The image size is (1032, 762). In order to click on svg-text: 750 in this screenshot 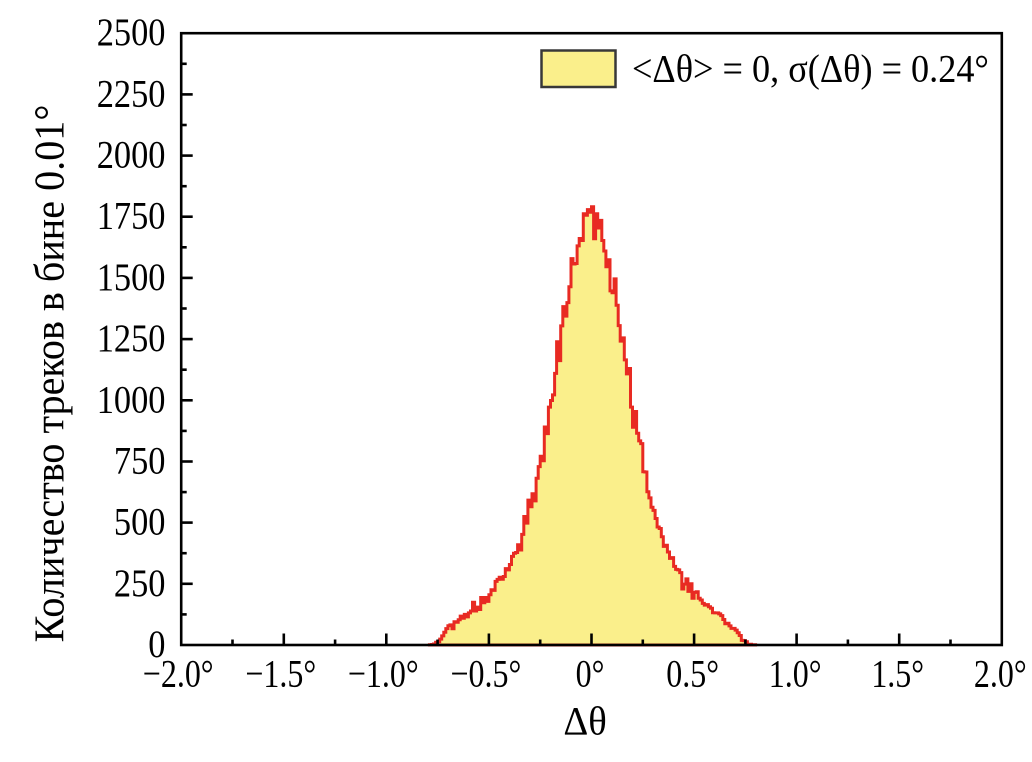, I will do `click(140, 460)`.